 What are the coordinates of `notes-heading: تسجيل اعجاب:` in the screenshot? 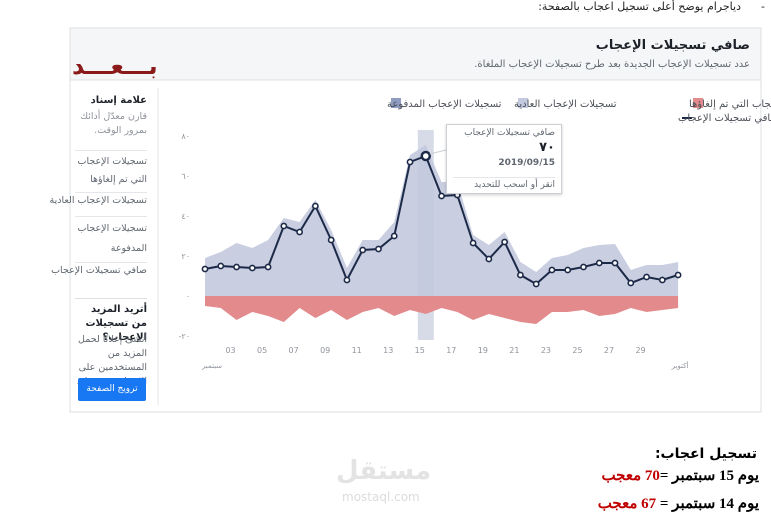 It's located at (705, 454).